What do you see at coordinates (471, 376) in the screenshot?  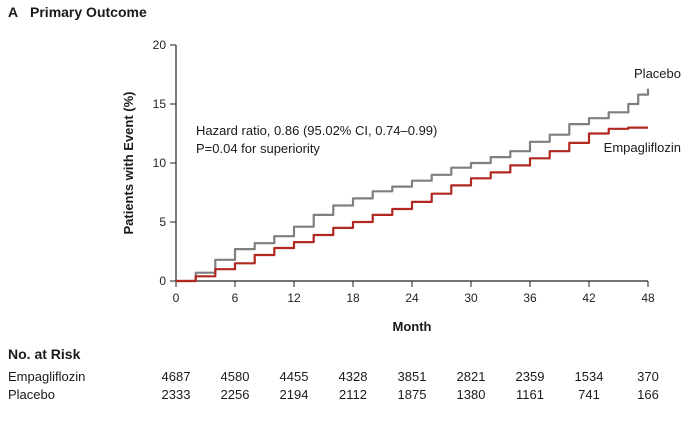 I see `risk-cell: 2821` at bounding box center [471, 376].